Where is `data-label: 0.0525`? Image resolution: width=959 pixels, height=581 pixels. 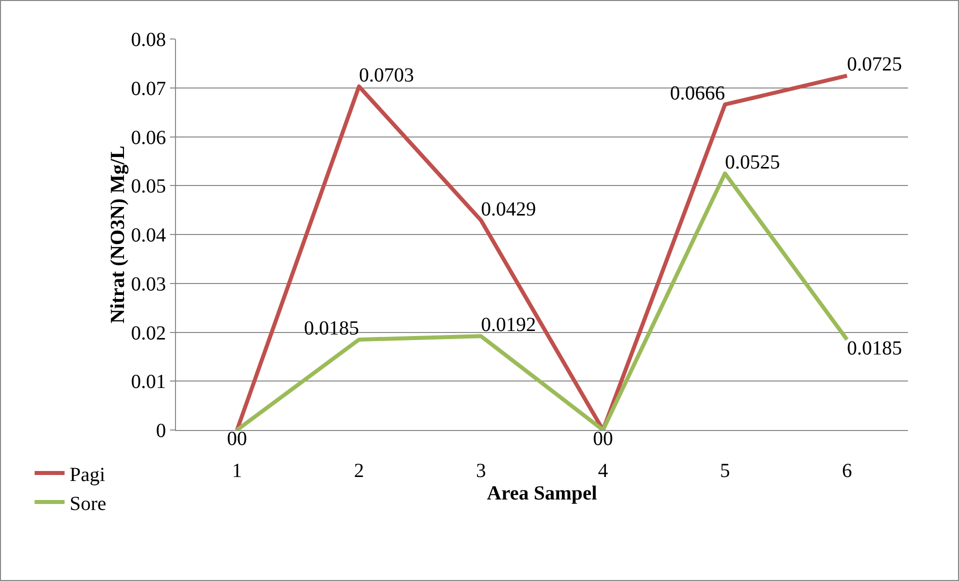
data-label: 0.0525 is located at coordinates (752, 162).